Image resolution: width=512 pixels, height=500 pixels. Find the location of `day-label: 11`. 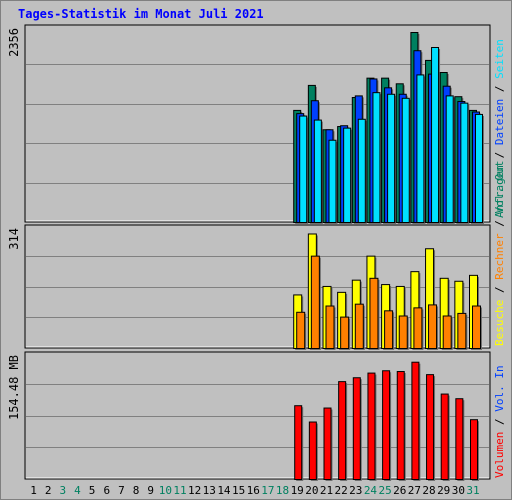

day-label: 11 is located at coordinates (179, 490).